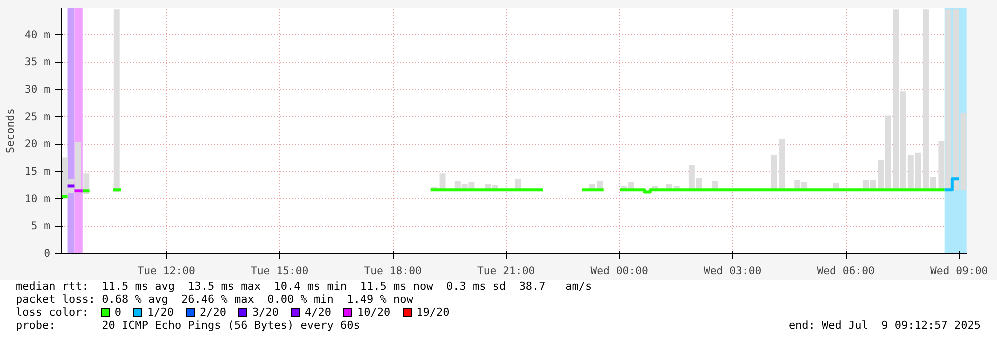 The width and height of the screenshot is (997, 347). I want to click on text: probe: 20 ICMP Echo Pings (56 Bytes) every 60s, so click(188, 325).